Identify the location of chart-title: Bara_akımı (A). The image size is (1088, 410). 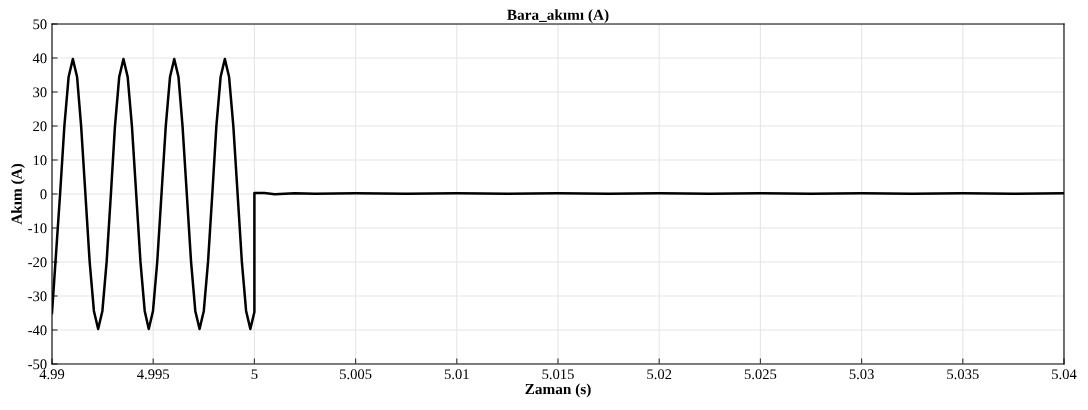
(558, 16).